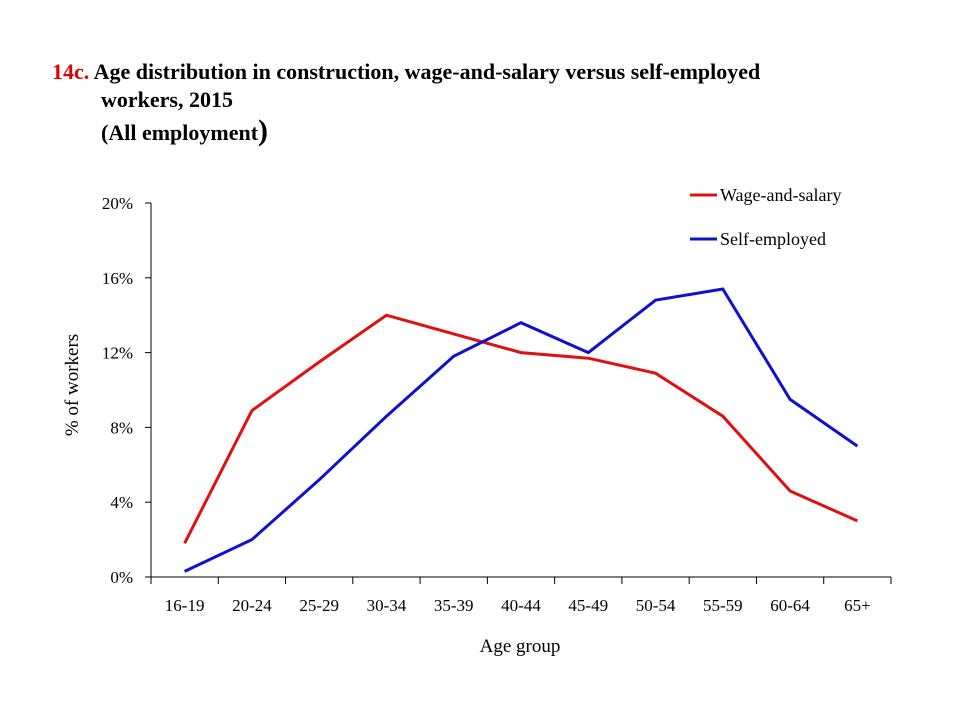 The height and width of the screenshot is (720, 960). What do you see at coordinates (773, 239) in the screenshot?
I see `legend-label-2: Self-employed` at bounding box center [773, 239].